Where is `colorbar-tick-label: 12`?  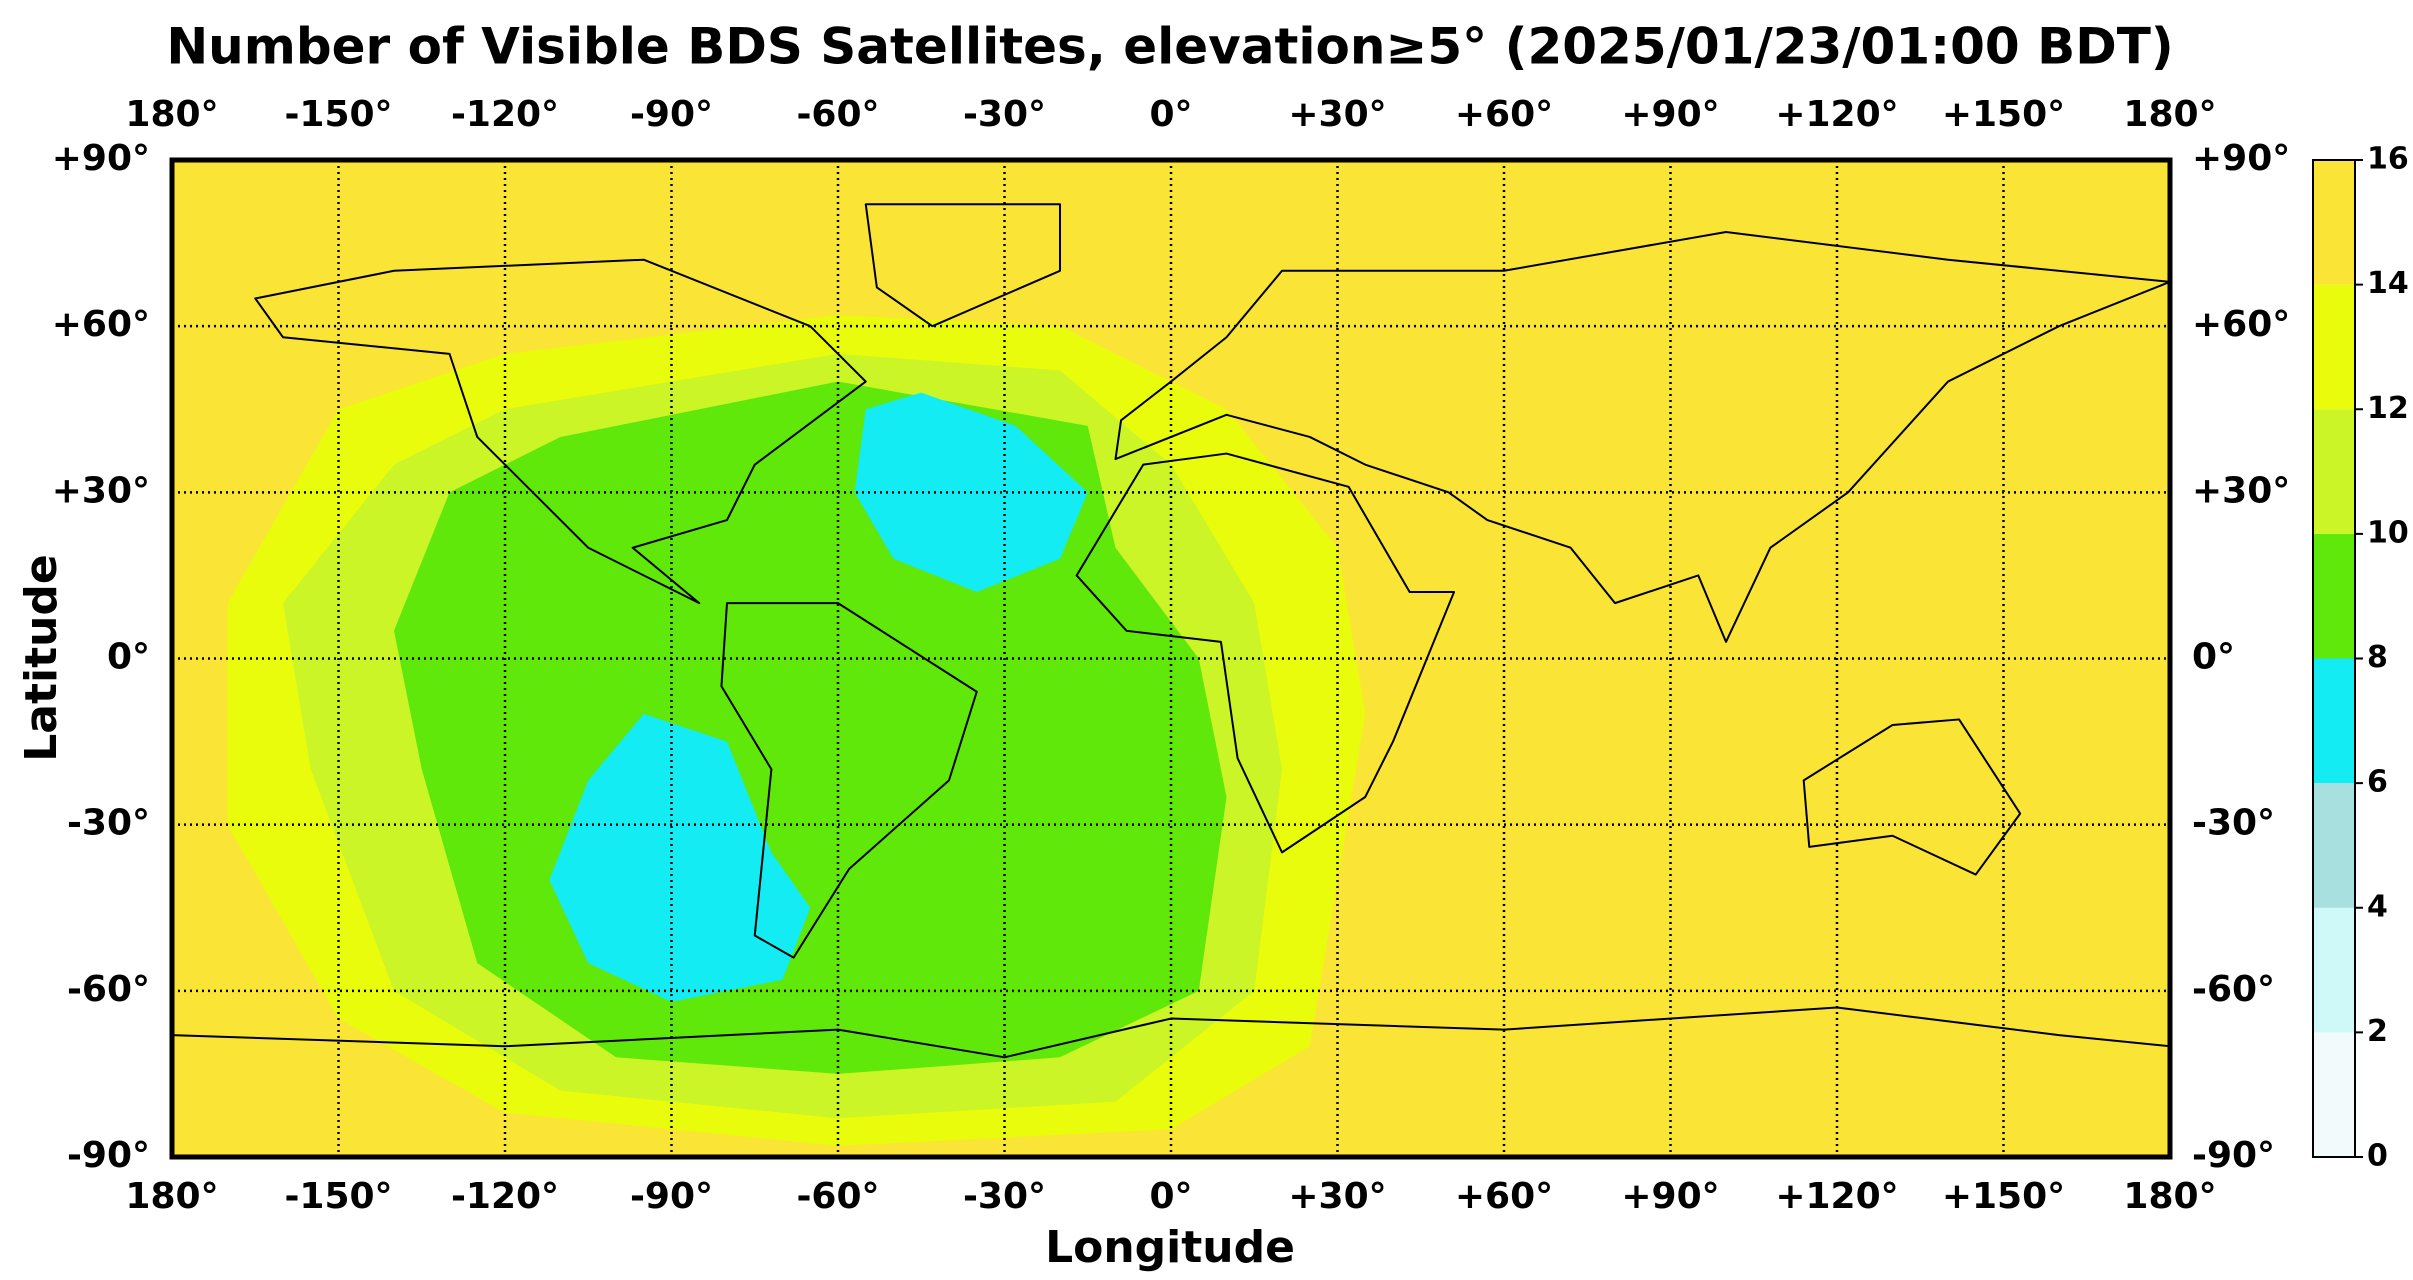
colorbar-tick-label: 12 is located at coordinates (2388, 408).